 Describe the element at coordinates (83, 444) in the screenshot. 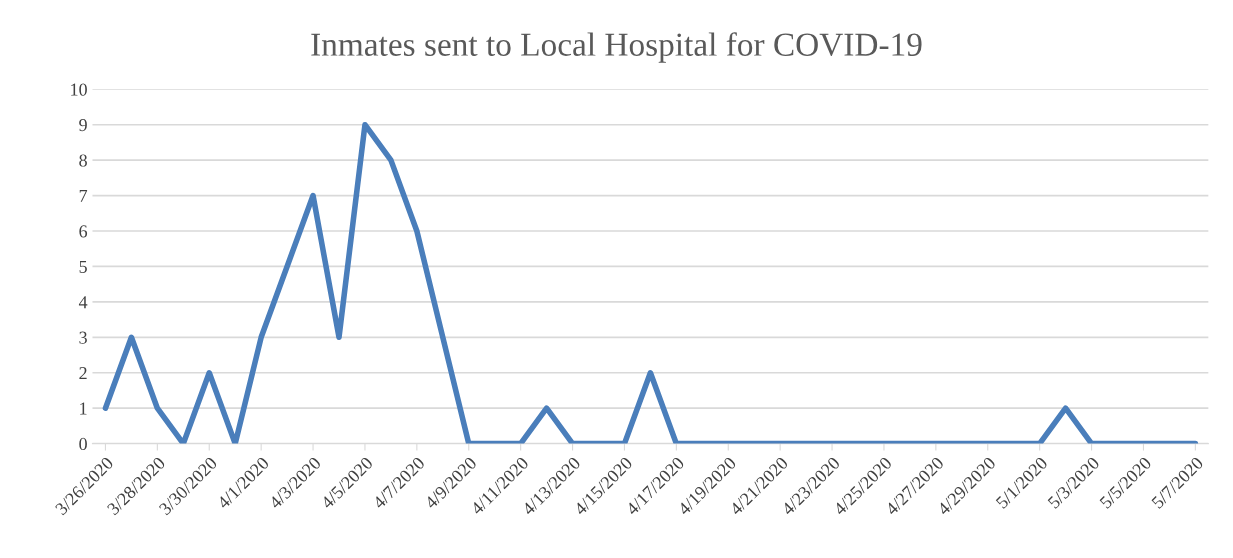

I see `y-tick-label: 0` at that location.